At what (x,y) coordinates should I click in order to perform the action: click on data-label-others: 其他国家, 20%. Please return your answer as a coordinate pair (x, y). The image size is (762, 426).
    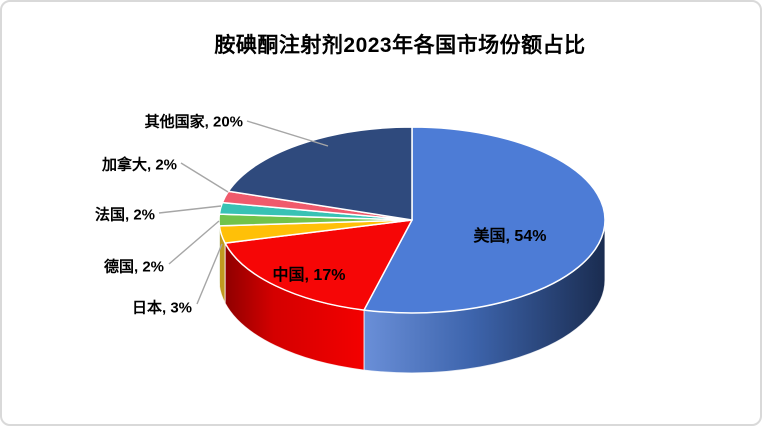
    Looking at the image, I should click on (193, 122).